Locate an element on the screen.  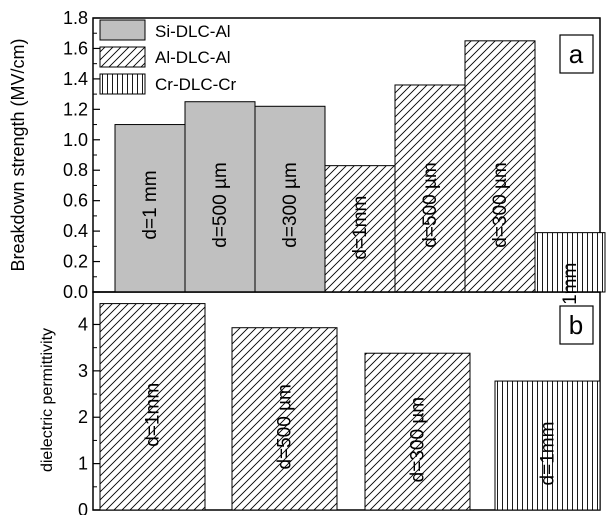
a-bar-si-dlc-al-d-500-m is located at coordinates (220, 197).